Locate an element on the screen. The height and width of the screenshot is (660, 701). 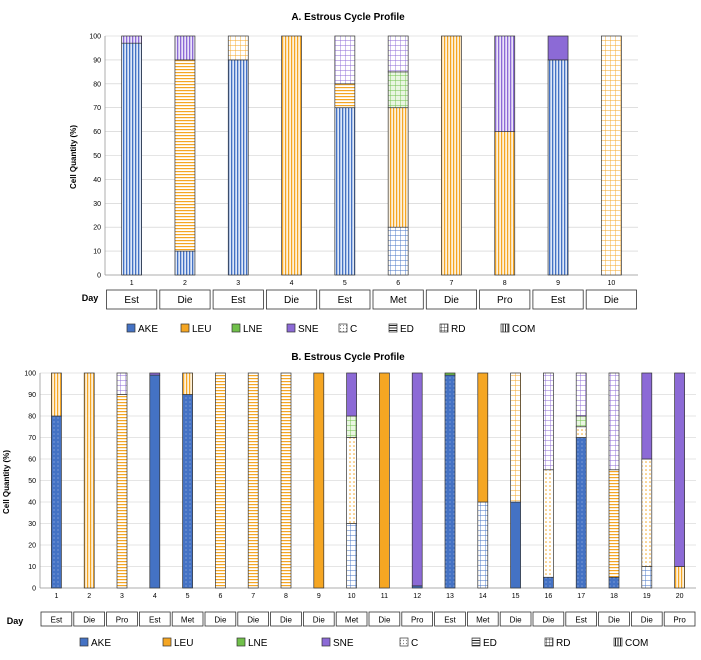
x-tick-label: 18 is located at coordinates (614, 596).